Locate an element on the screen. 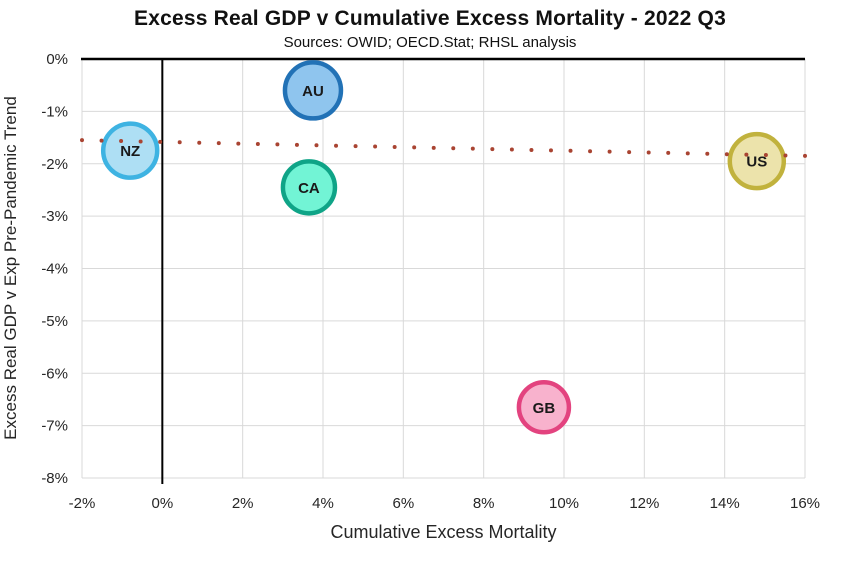  x-tick-label: -2% is located at coordinates (82, 503).